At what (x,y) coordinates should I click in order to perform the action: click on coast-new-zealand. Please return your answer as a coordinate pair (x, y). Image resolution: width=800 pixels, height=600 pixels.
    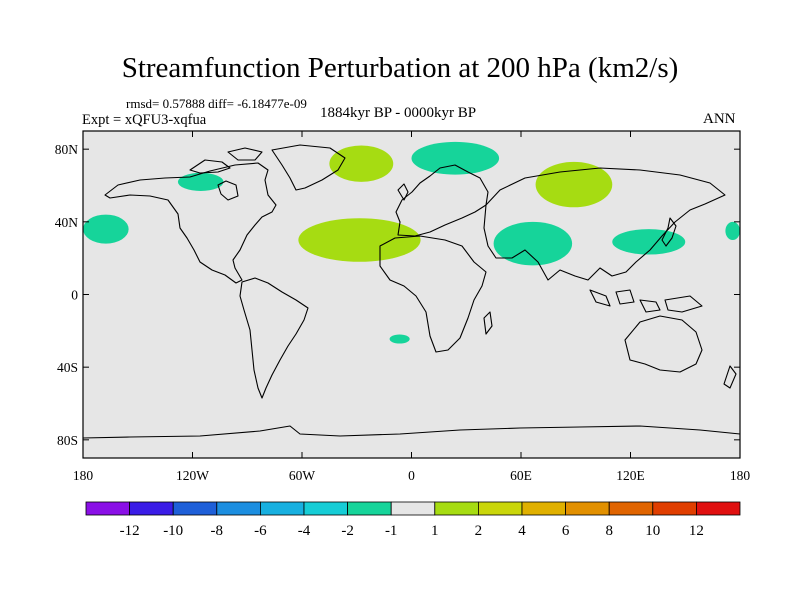
    Looking at the image, I should click on (730, 377).